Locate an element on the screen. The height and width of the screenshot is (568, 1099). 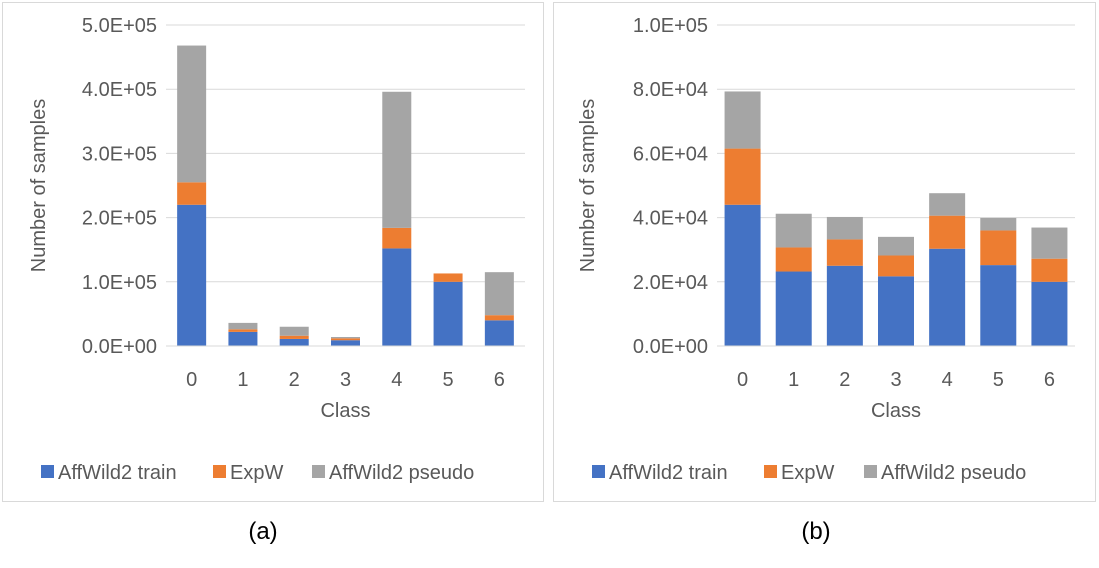
y-tick-label: 8.0E+04 is located at coordinates (670, 90).